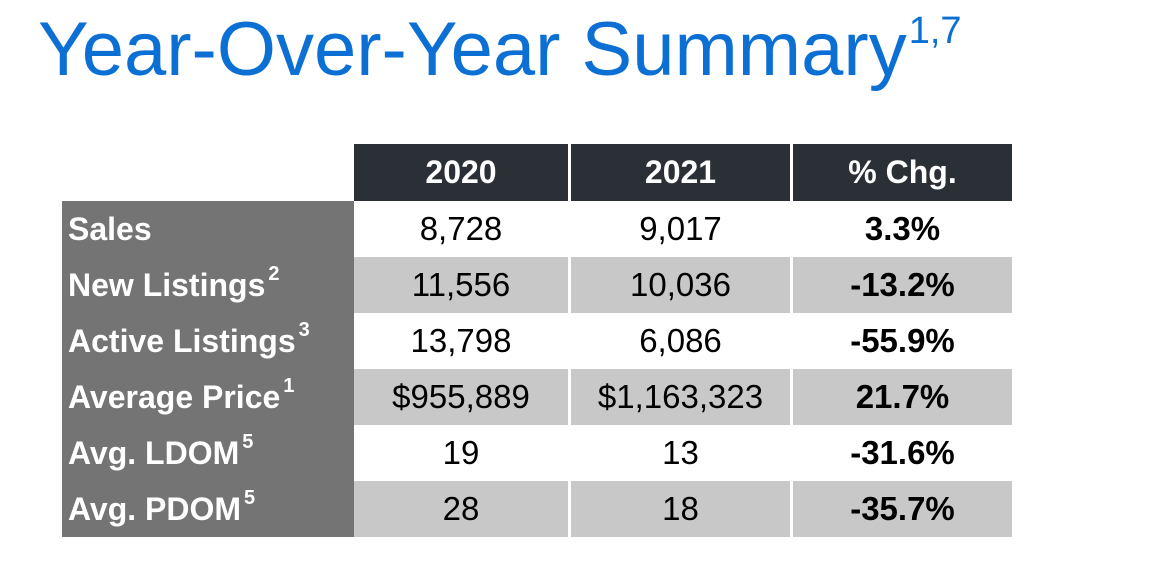 This screenshot has height=576, width=1156. I want to click on cell-2020: 13,798, so click(462, 341).